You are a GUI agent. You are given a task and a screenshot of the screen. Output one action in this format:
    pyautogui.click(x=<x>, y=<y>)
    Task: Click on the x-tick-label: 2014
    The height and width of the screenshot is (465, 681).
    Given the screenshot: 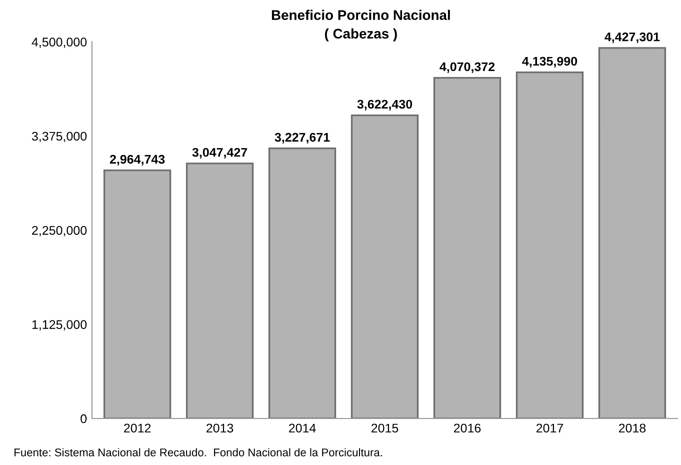 What is the action you would take?
    pyautogui.click(x=302, y=428)
    